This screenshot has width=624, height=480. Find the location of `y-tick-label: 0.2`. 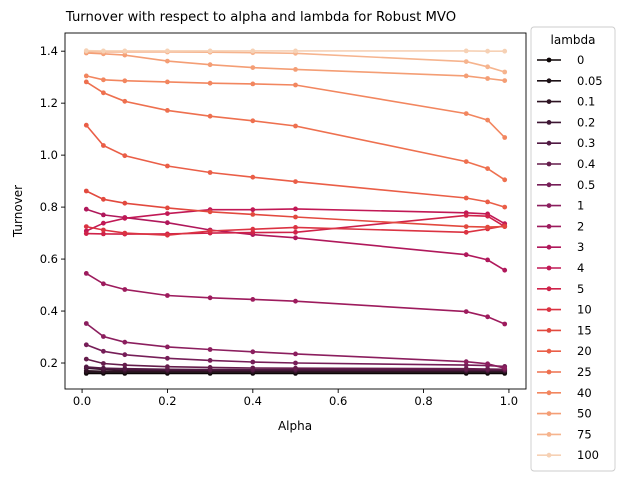

y-tick-label: 0.2 is located at coordinates (49, 363).